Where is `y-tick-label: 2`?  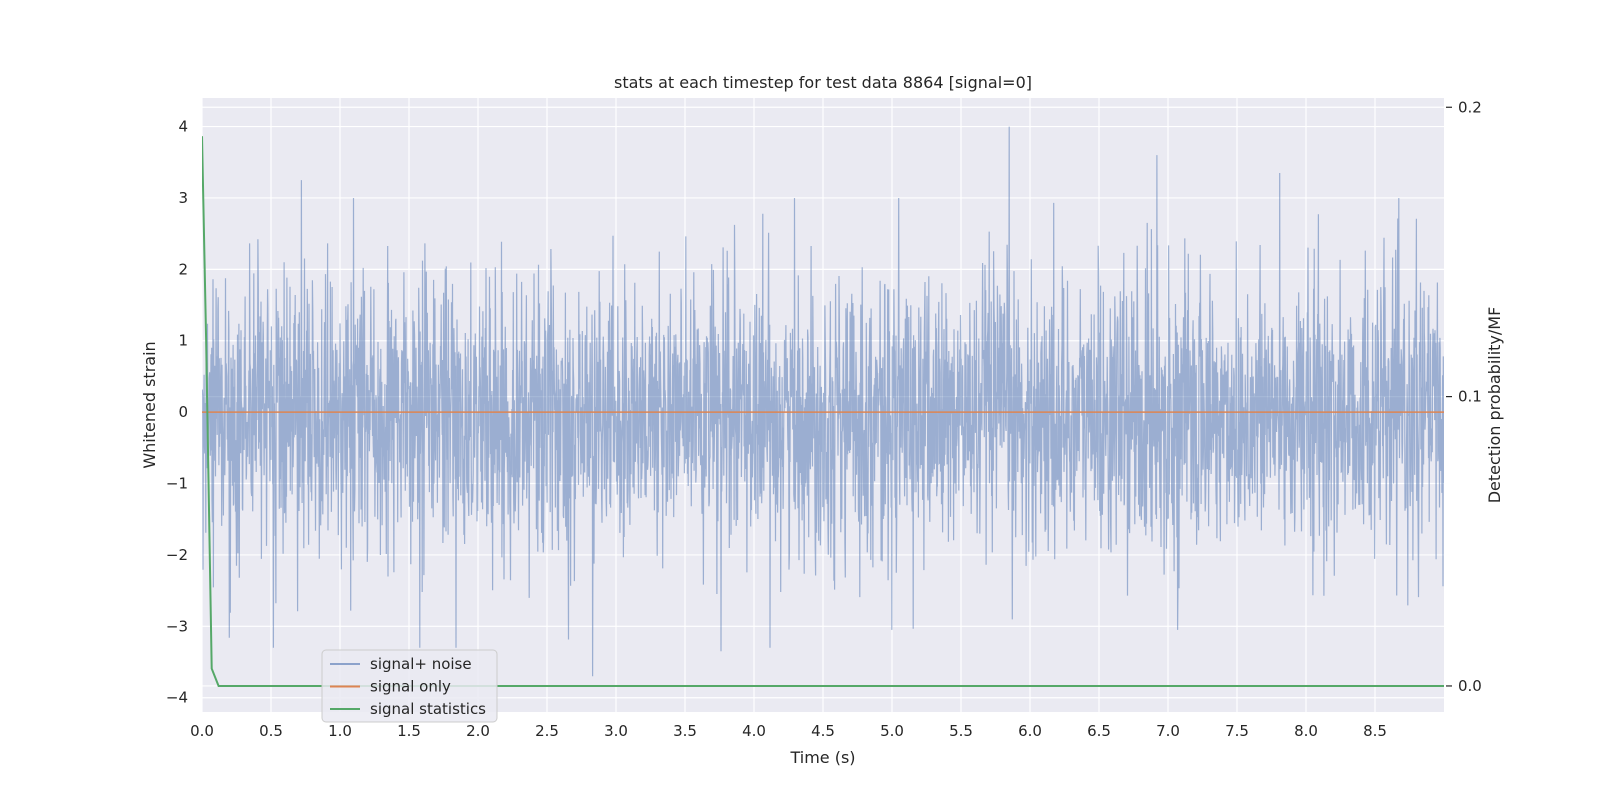
y-tick-label: 2 is located at coordinates (183, 269).